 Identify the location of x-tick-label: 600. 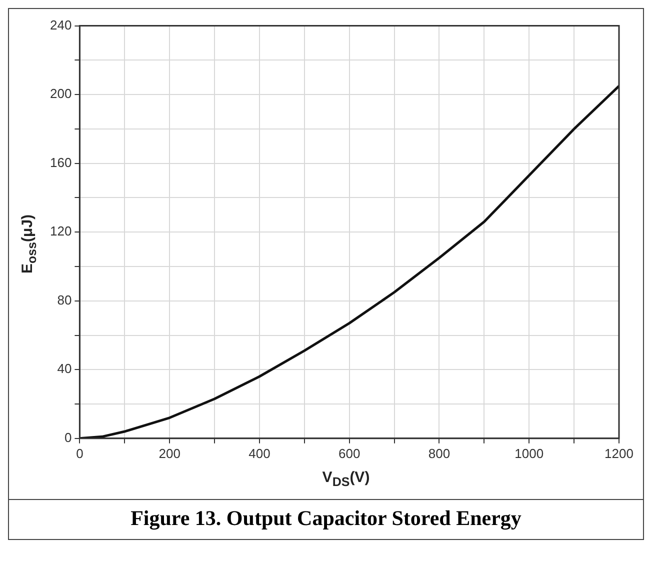
(349, 453).